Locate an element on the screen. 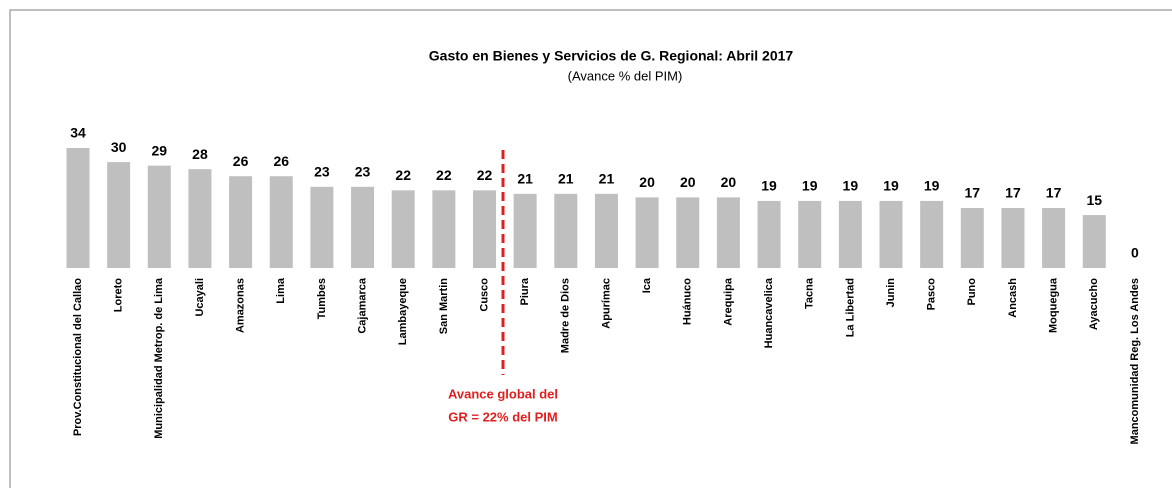 Image resolution: width=1172 pixels, height=488 pixels. x-tick-label: Huánuco is located at coordinates (688, 301).